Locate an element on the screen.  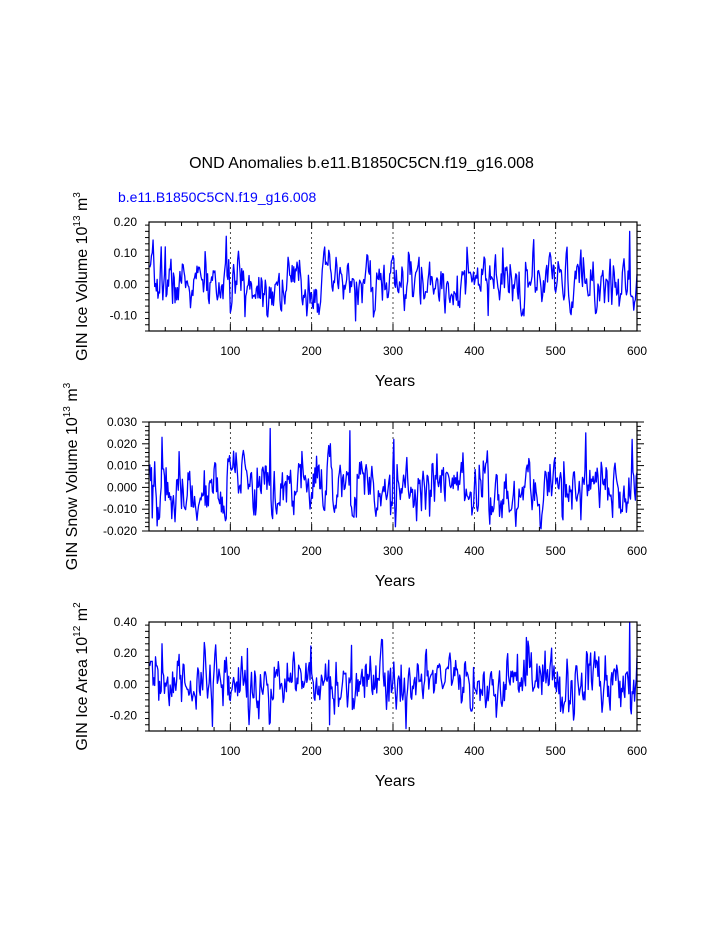
y-tick-label: 0.010 is located at coordinates (122, 466).